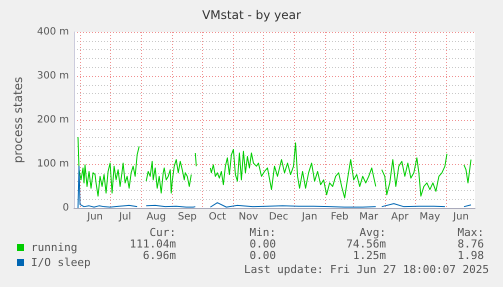  What do you see at coordinates (61, 262) in the screenshot?
I see `legend-label: I/O sleep` at bounding box center [61, 262].